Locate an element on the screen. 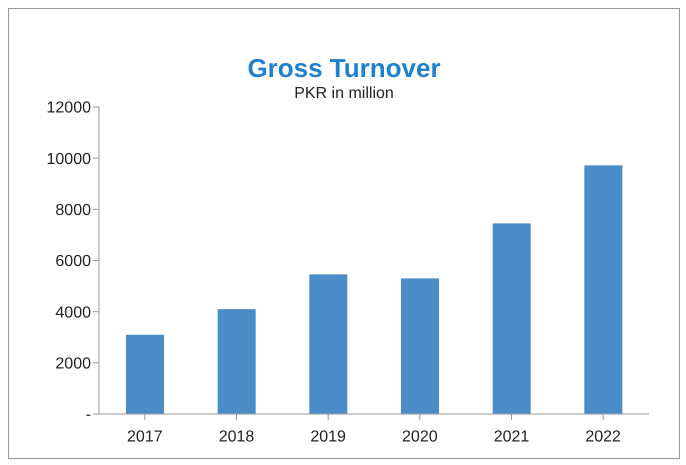 This screenshot has width=686, height=465. y-tick-label: 4000 is located at coordinates (73, 313).